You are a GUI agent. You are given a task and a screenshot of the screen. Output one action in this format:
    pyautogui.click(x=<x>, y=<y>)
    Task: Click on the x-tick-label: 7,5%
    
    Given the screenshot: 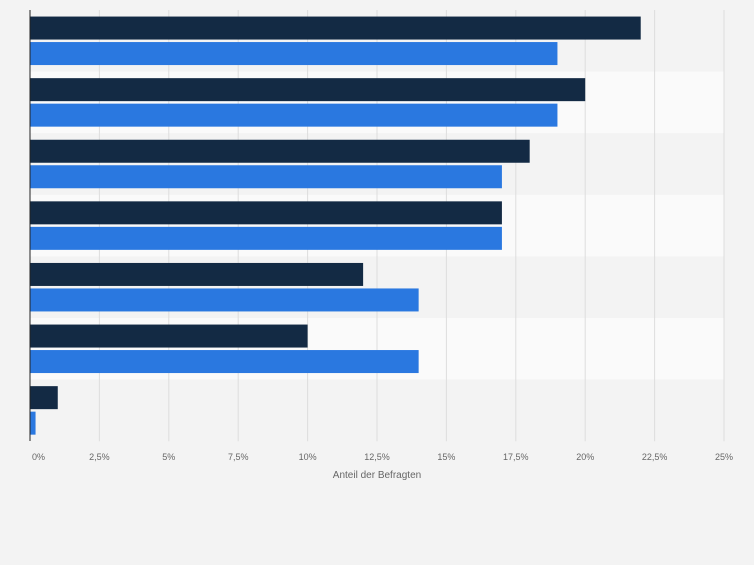 What is the action you would take?
    pyautogui.click(x=238, y=457)
    